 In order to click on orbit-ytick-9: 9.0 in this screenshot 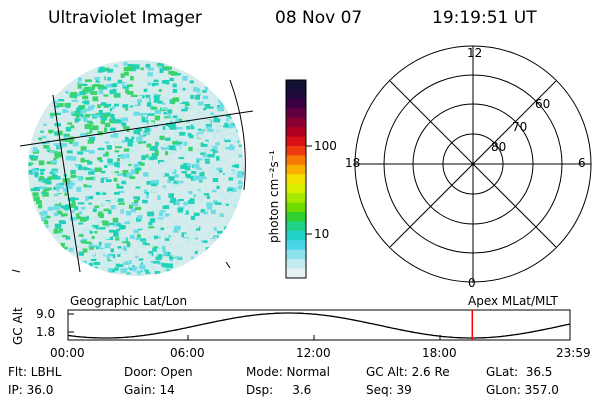, I will do `click(46, 314)`.